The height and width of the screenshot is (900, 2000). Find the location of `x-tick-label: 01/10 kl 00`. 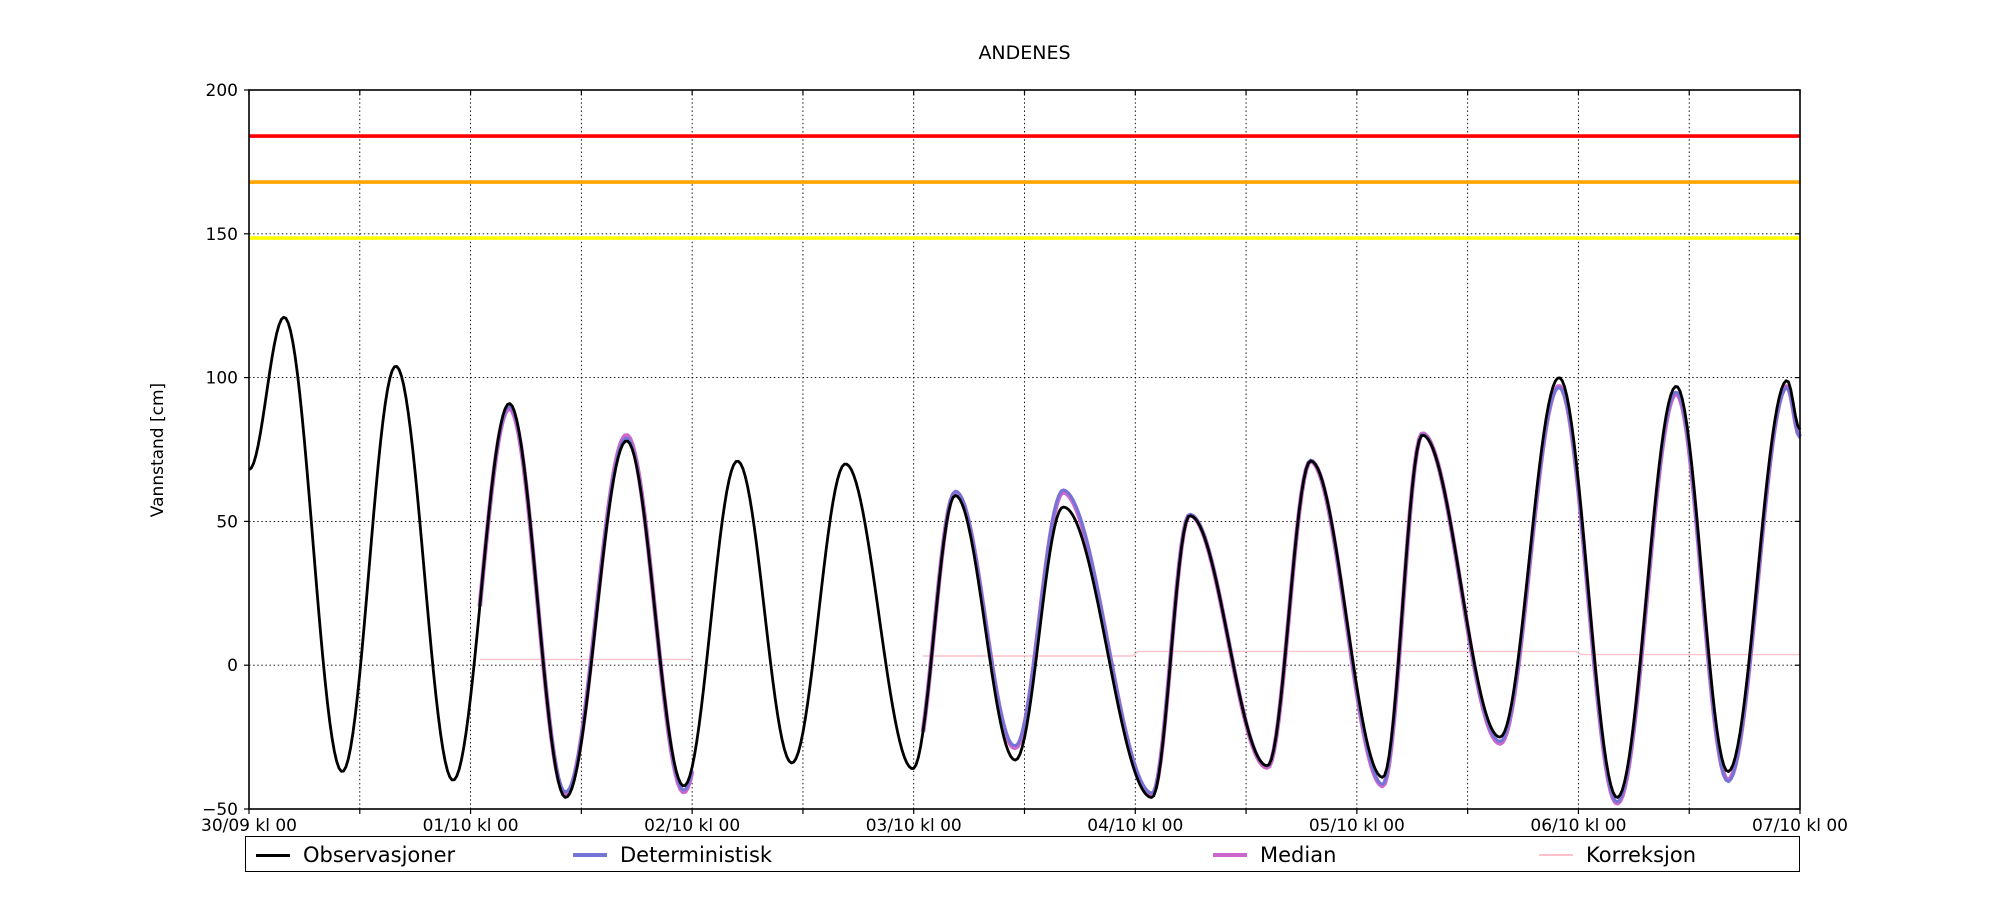

x-tick-label: 01/10 kl 00 is located at coordinates (471, 826).